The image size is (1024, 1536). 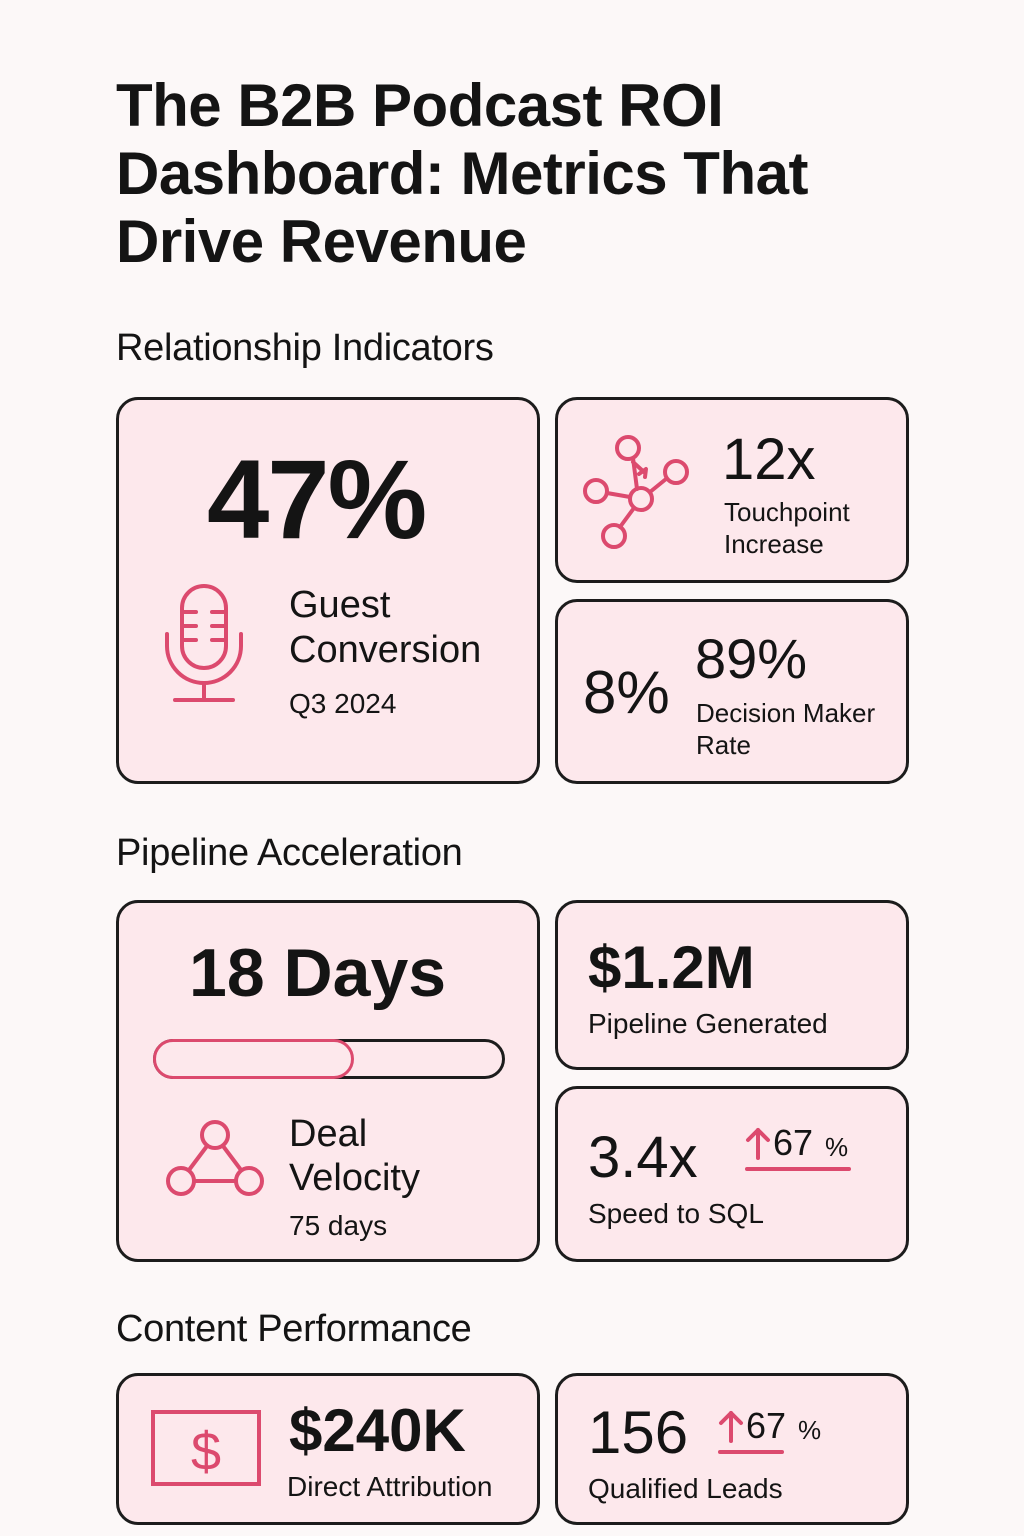 What do you see at coordinates (685, 1488) in the screenshot?
I see `qualified-leads-label: Qualified Leads` at bounding box center [685, 1488].